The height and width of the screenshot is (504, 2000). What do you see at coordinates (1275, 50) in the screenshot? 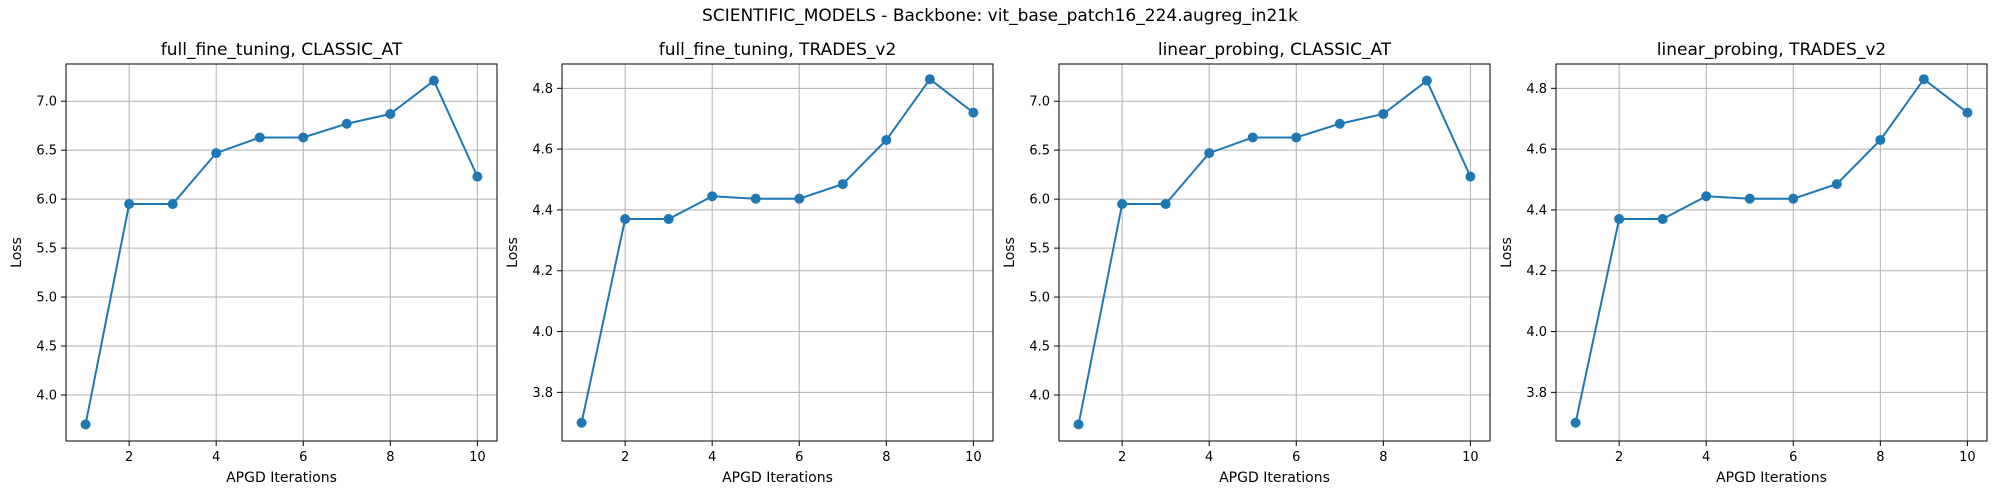
I see `subplot-title: linear_probing, CLASSIC_AT` at bounding box center [1275, 50].